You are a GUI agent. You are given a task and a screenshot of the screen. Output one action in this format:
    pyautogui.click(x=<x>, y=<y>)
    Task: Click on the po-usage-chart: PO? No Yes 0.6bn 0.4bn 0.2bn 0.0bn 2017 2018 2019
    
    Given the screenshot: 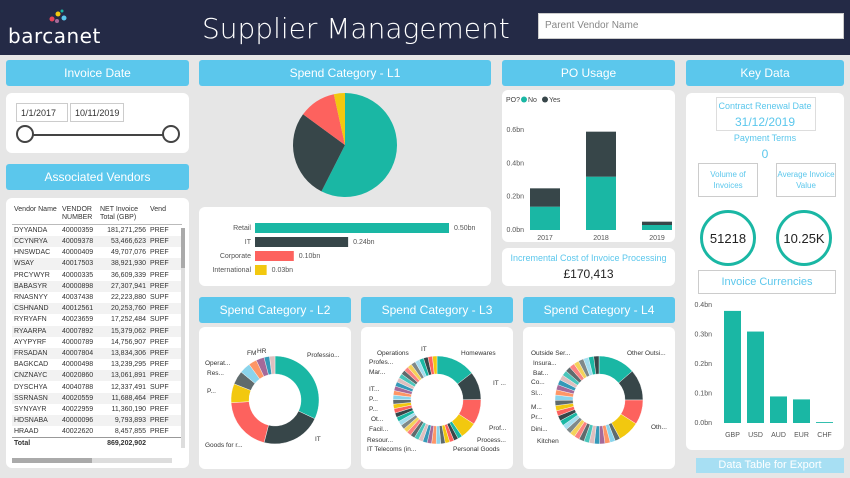 What is the action you would take?
    pyautogui.click(x=588, y=166)
    